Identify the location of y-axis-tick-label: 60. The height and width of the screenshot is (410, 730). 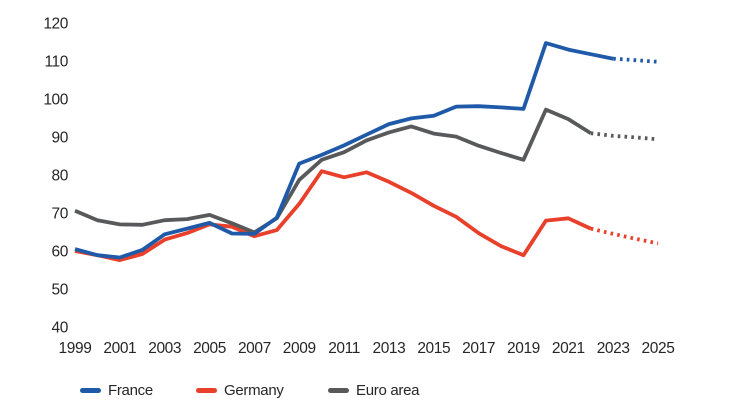
(60, 252).